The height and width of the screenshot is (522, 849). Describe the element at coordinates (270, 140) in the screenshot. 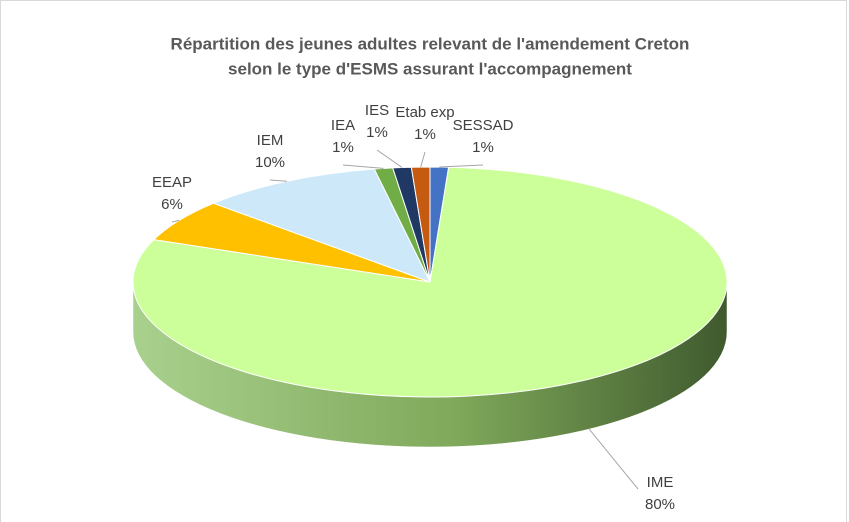

I see `data-label-name: IEM` at that location.